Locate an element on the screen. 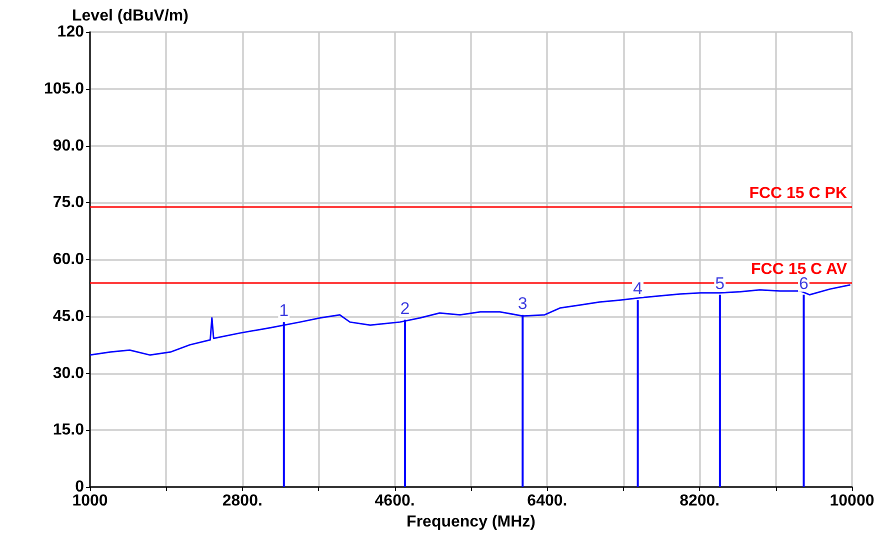 This screenshot has height=541, width=892. y-tick-label: 105.0 is located at coordinates (64, 89).